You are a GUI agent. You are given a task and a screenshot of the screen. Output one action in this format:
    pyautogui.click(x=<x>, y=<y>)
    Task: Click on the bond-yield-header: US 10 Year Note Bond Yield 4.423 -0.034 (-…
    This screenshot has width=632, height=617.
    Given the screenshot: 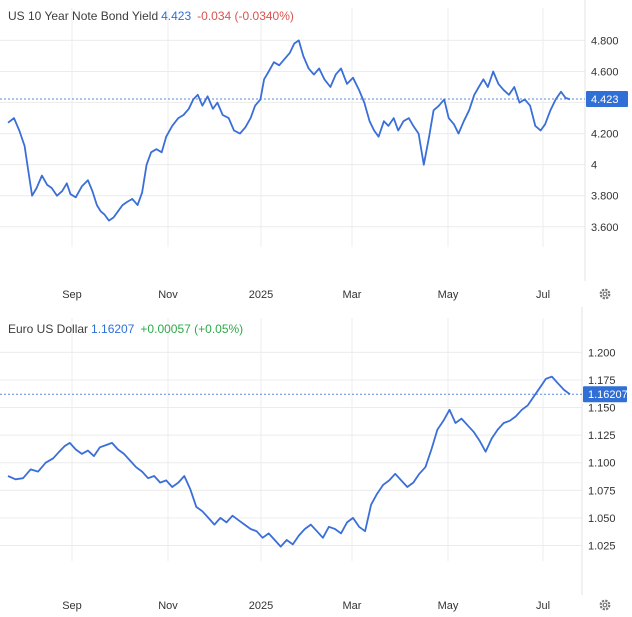 What is the action you would take?
    pyautogui.click(x=151, y=16)
    